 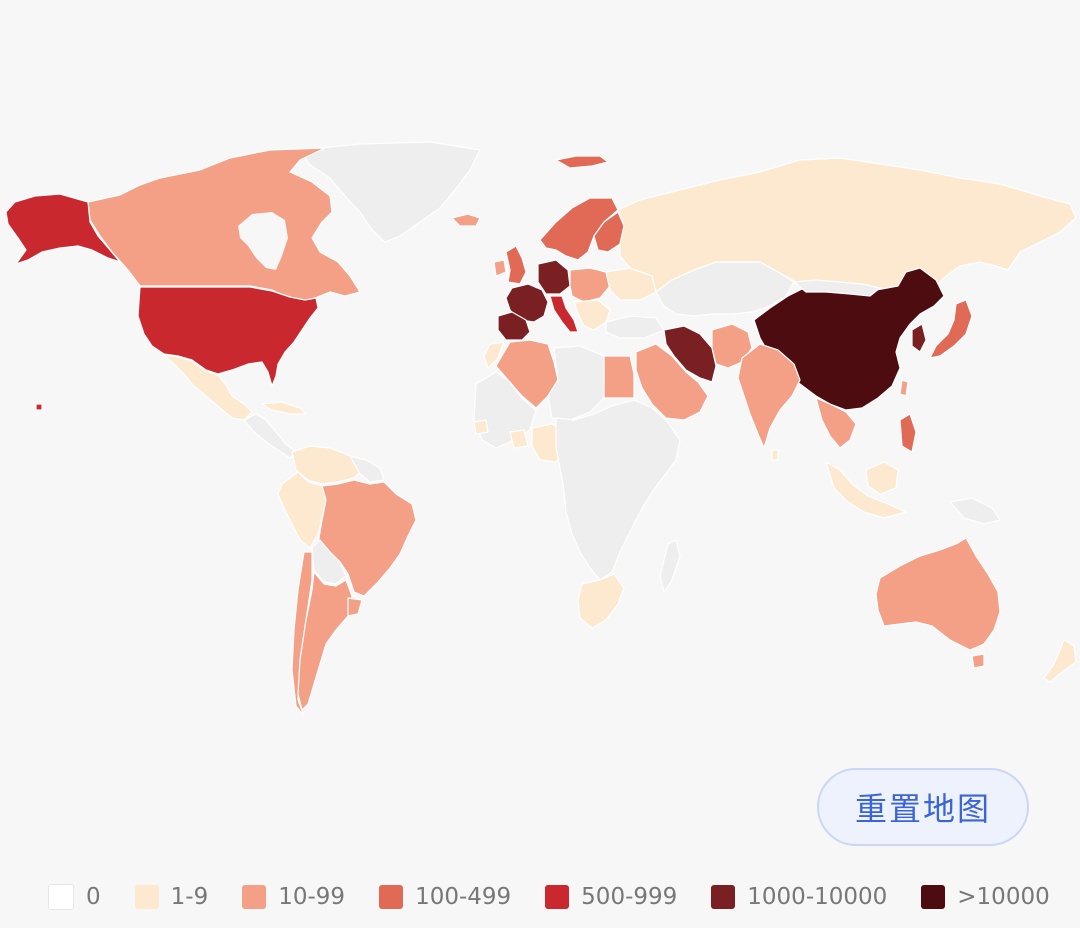 I want to click on country-philippines, so click(x=908, y=433).